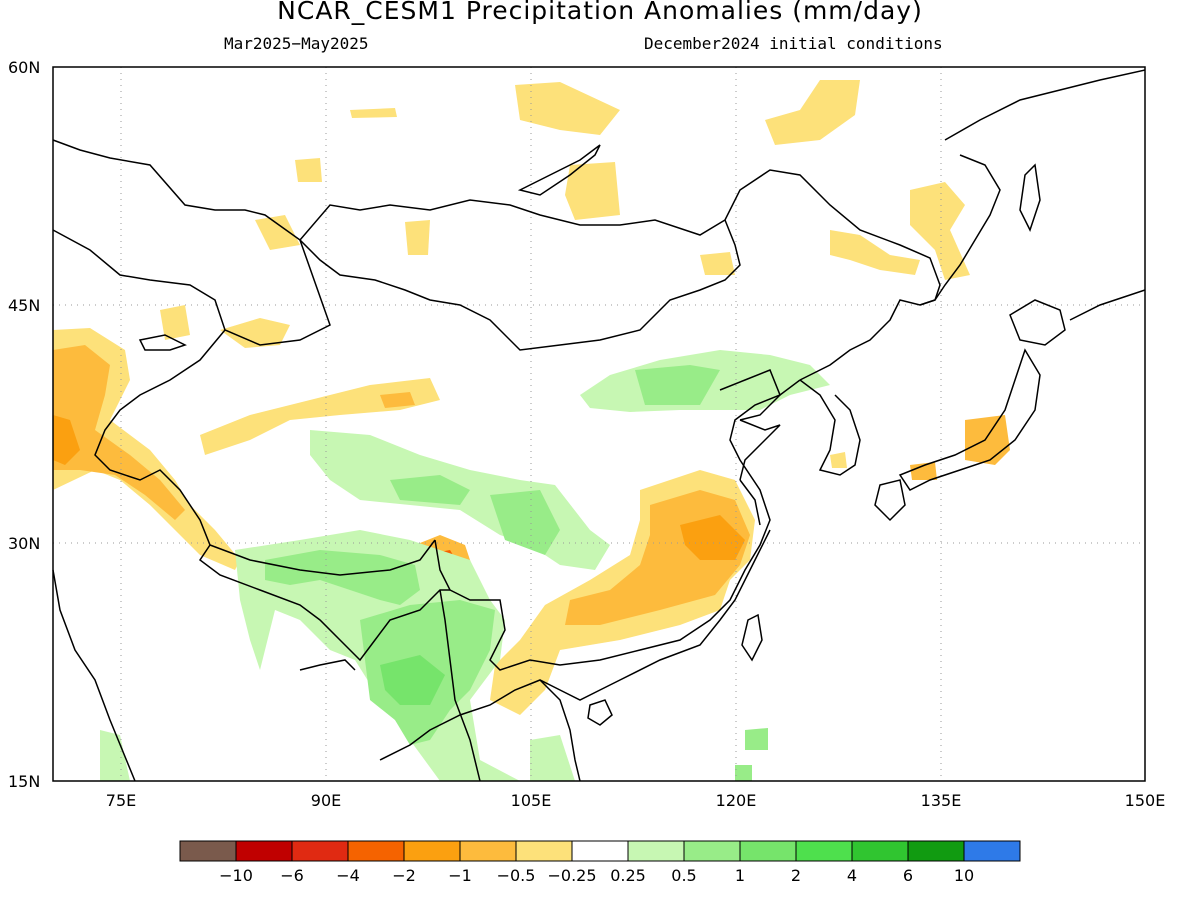  I want to click on indian-border, so click(324, 603).